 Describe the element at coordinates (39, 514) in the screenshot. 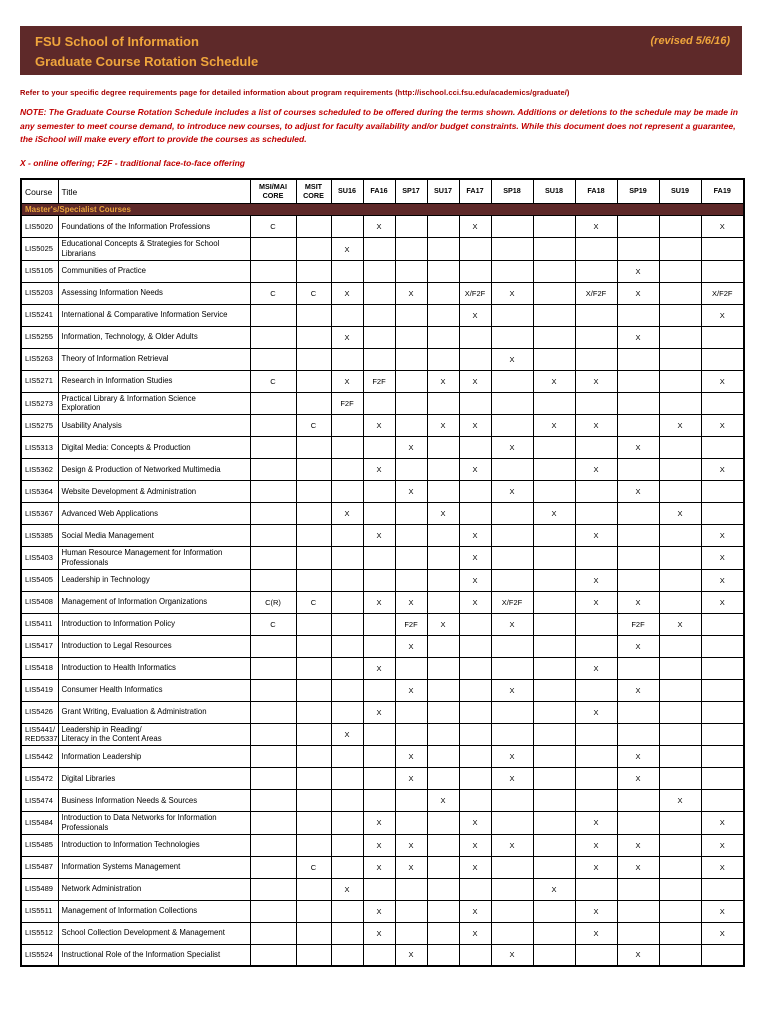

I see `course-code-cell: LIS5367` at that location.